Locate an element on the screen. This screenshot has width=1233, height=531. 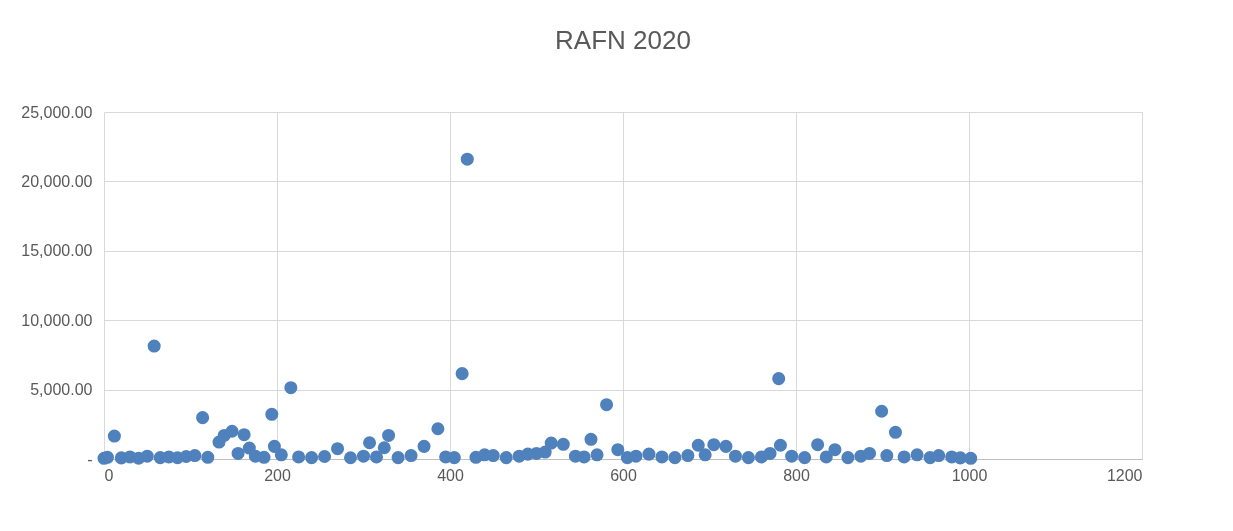
x-tick-label: 800 is located at coordinates (796, 475).